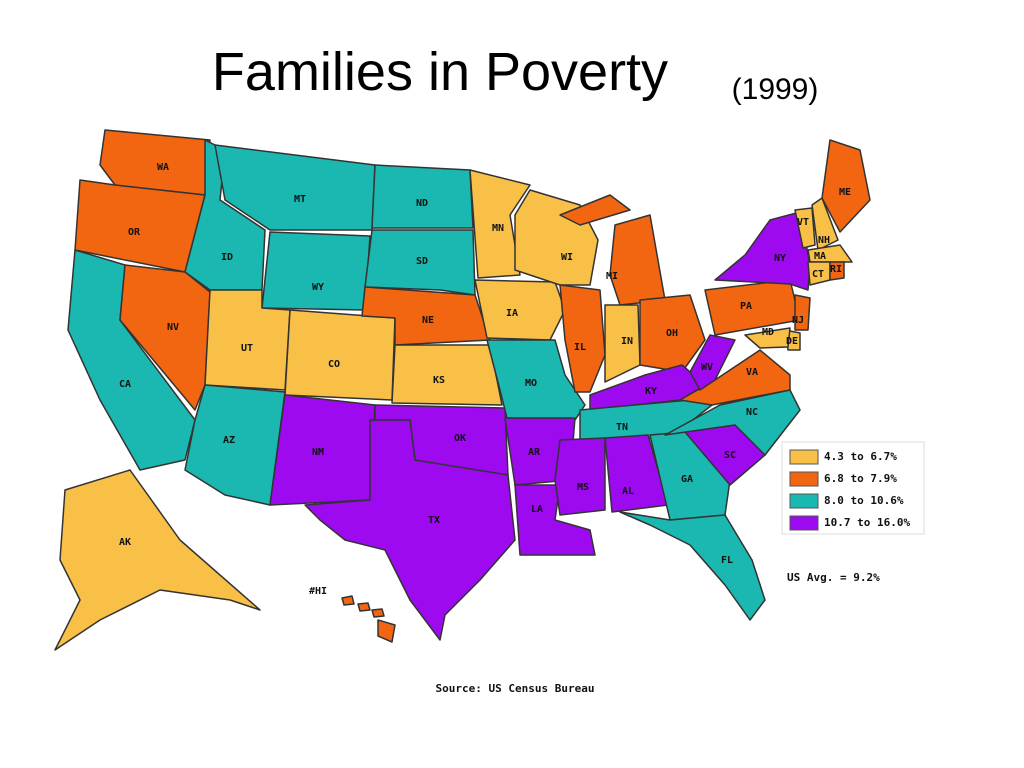 The image size is (1024, 768). Describe the element at coordinates (628, 491) in the screenshot. I see `state-label: AL` at that location.